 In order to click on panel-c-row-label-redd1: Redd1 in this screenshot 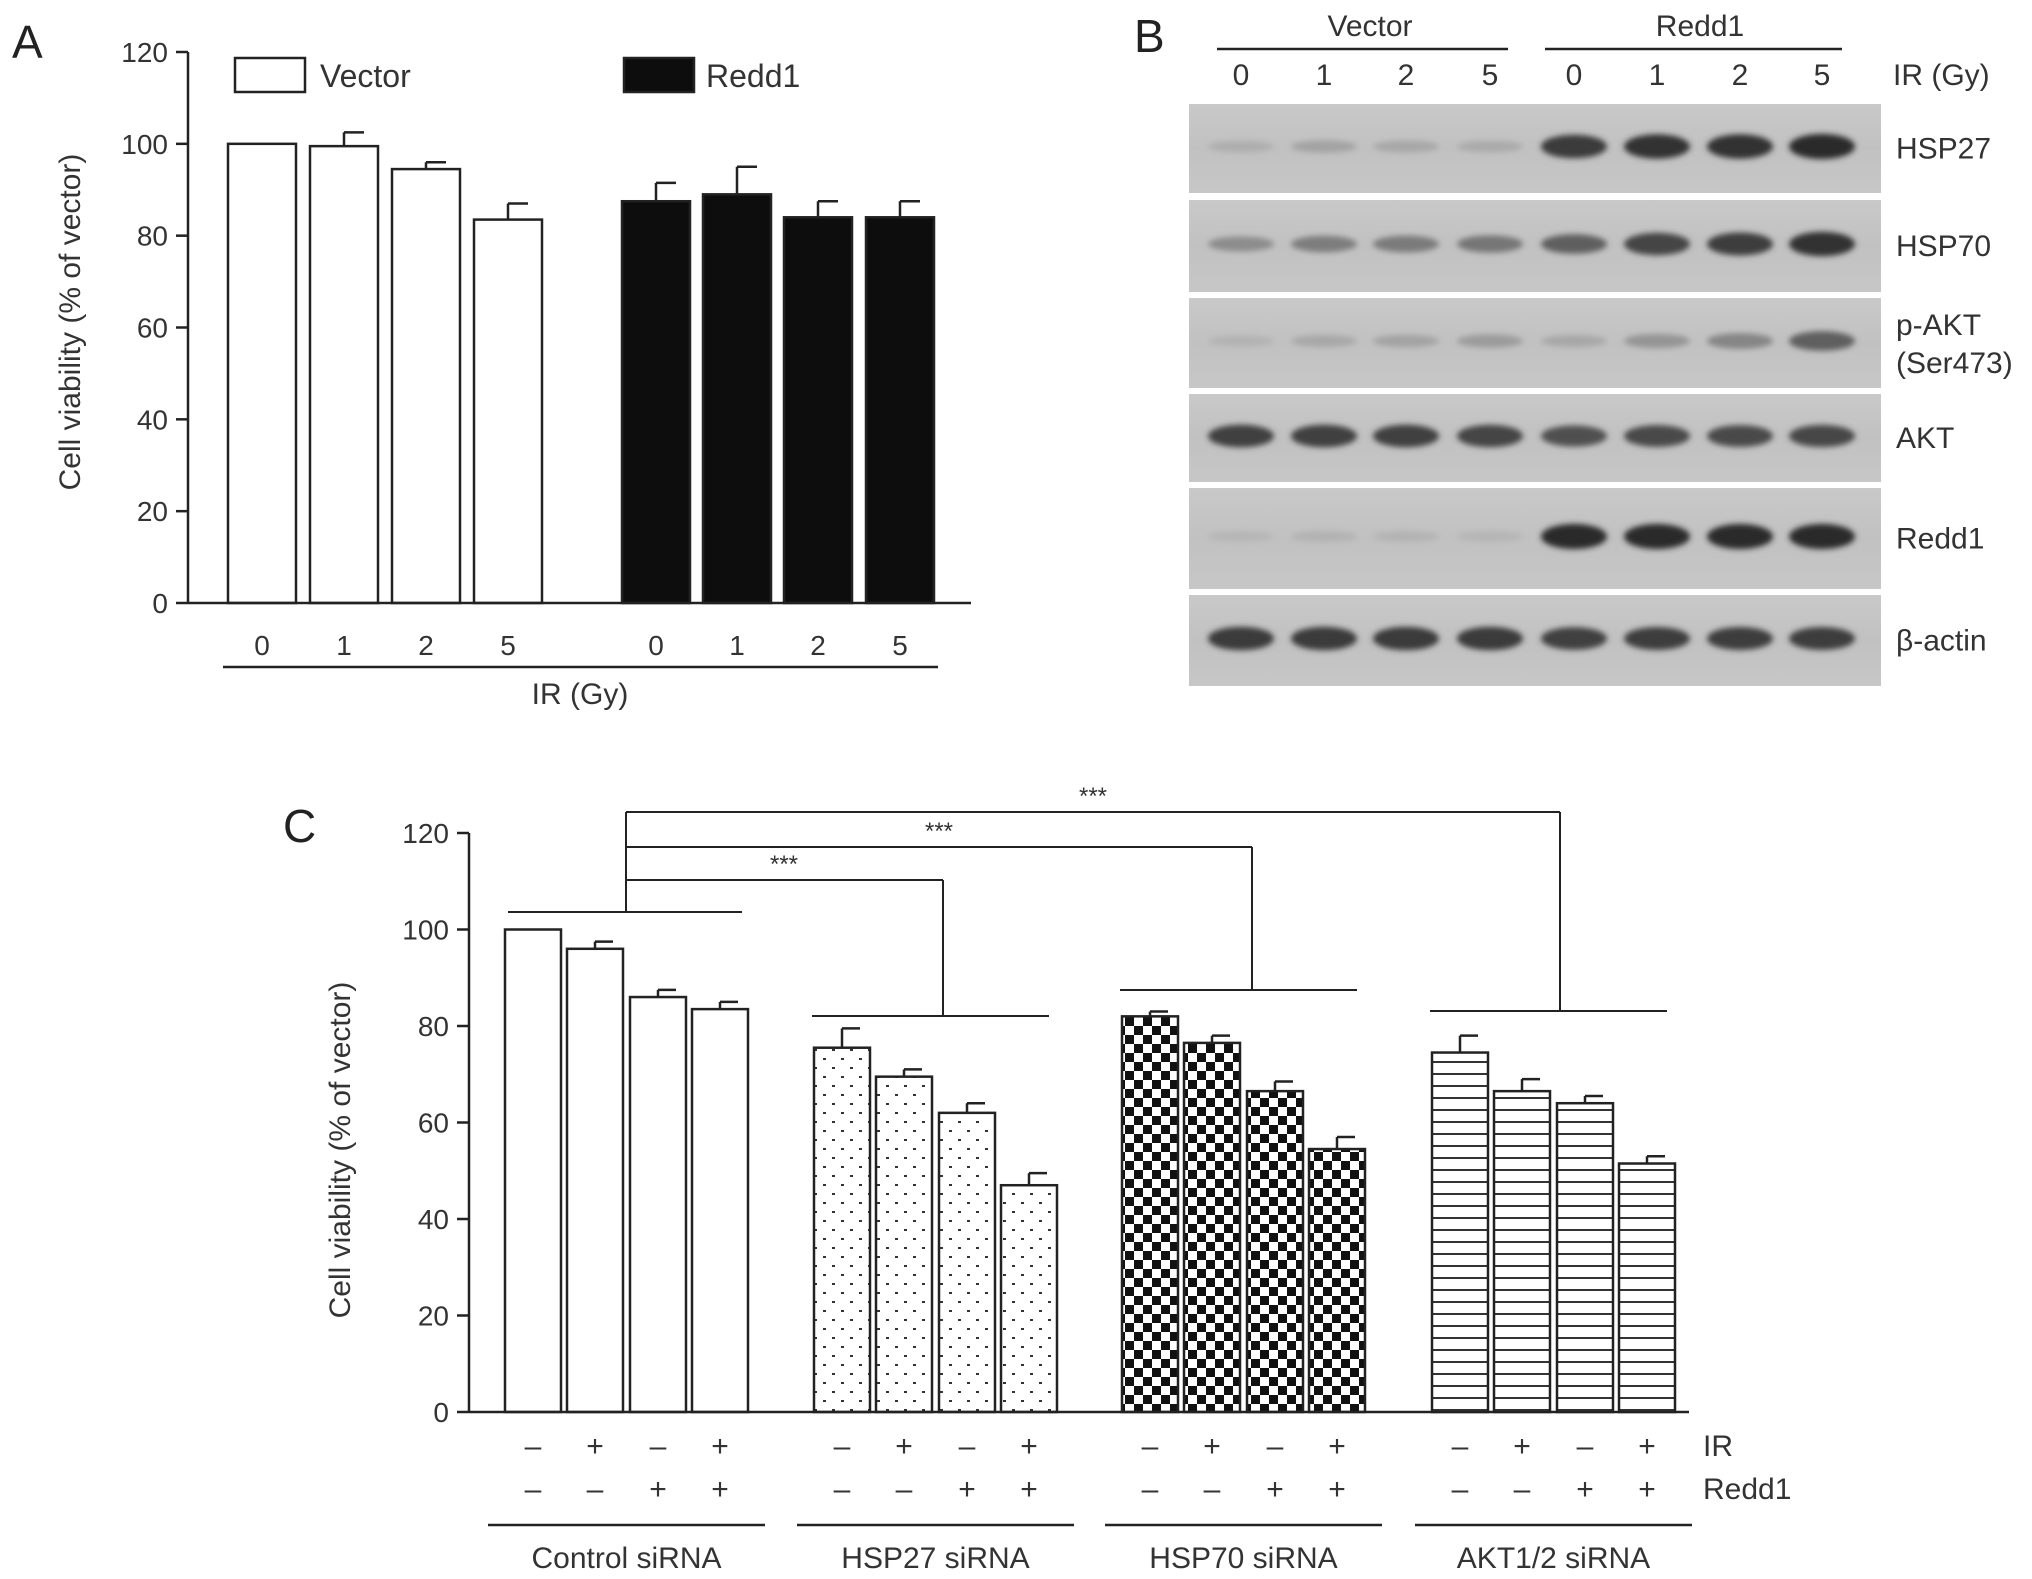, I will do `click(1747, 1489)`.